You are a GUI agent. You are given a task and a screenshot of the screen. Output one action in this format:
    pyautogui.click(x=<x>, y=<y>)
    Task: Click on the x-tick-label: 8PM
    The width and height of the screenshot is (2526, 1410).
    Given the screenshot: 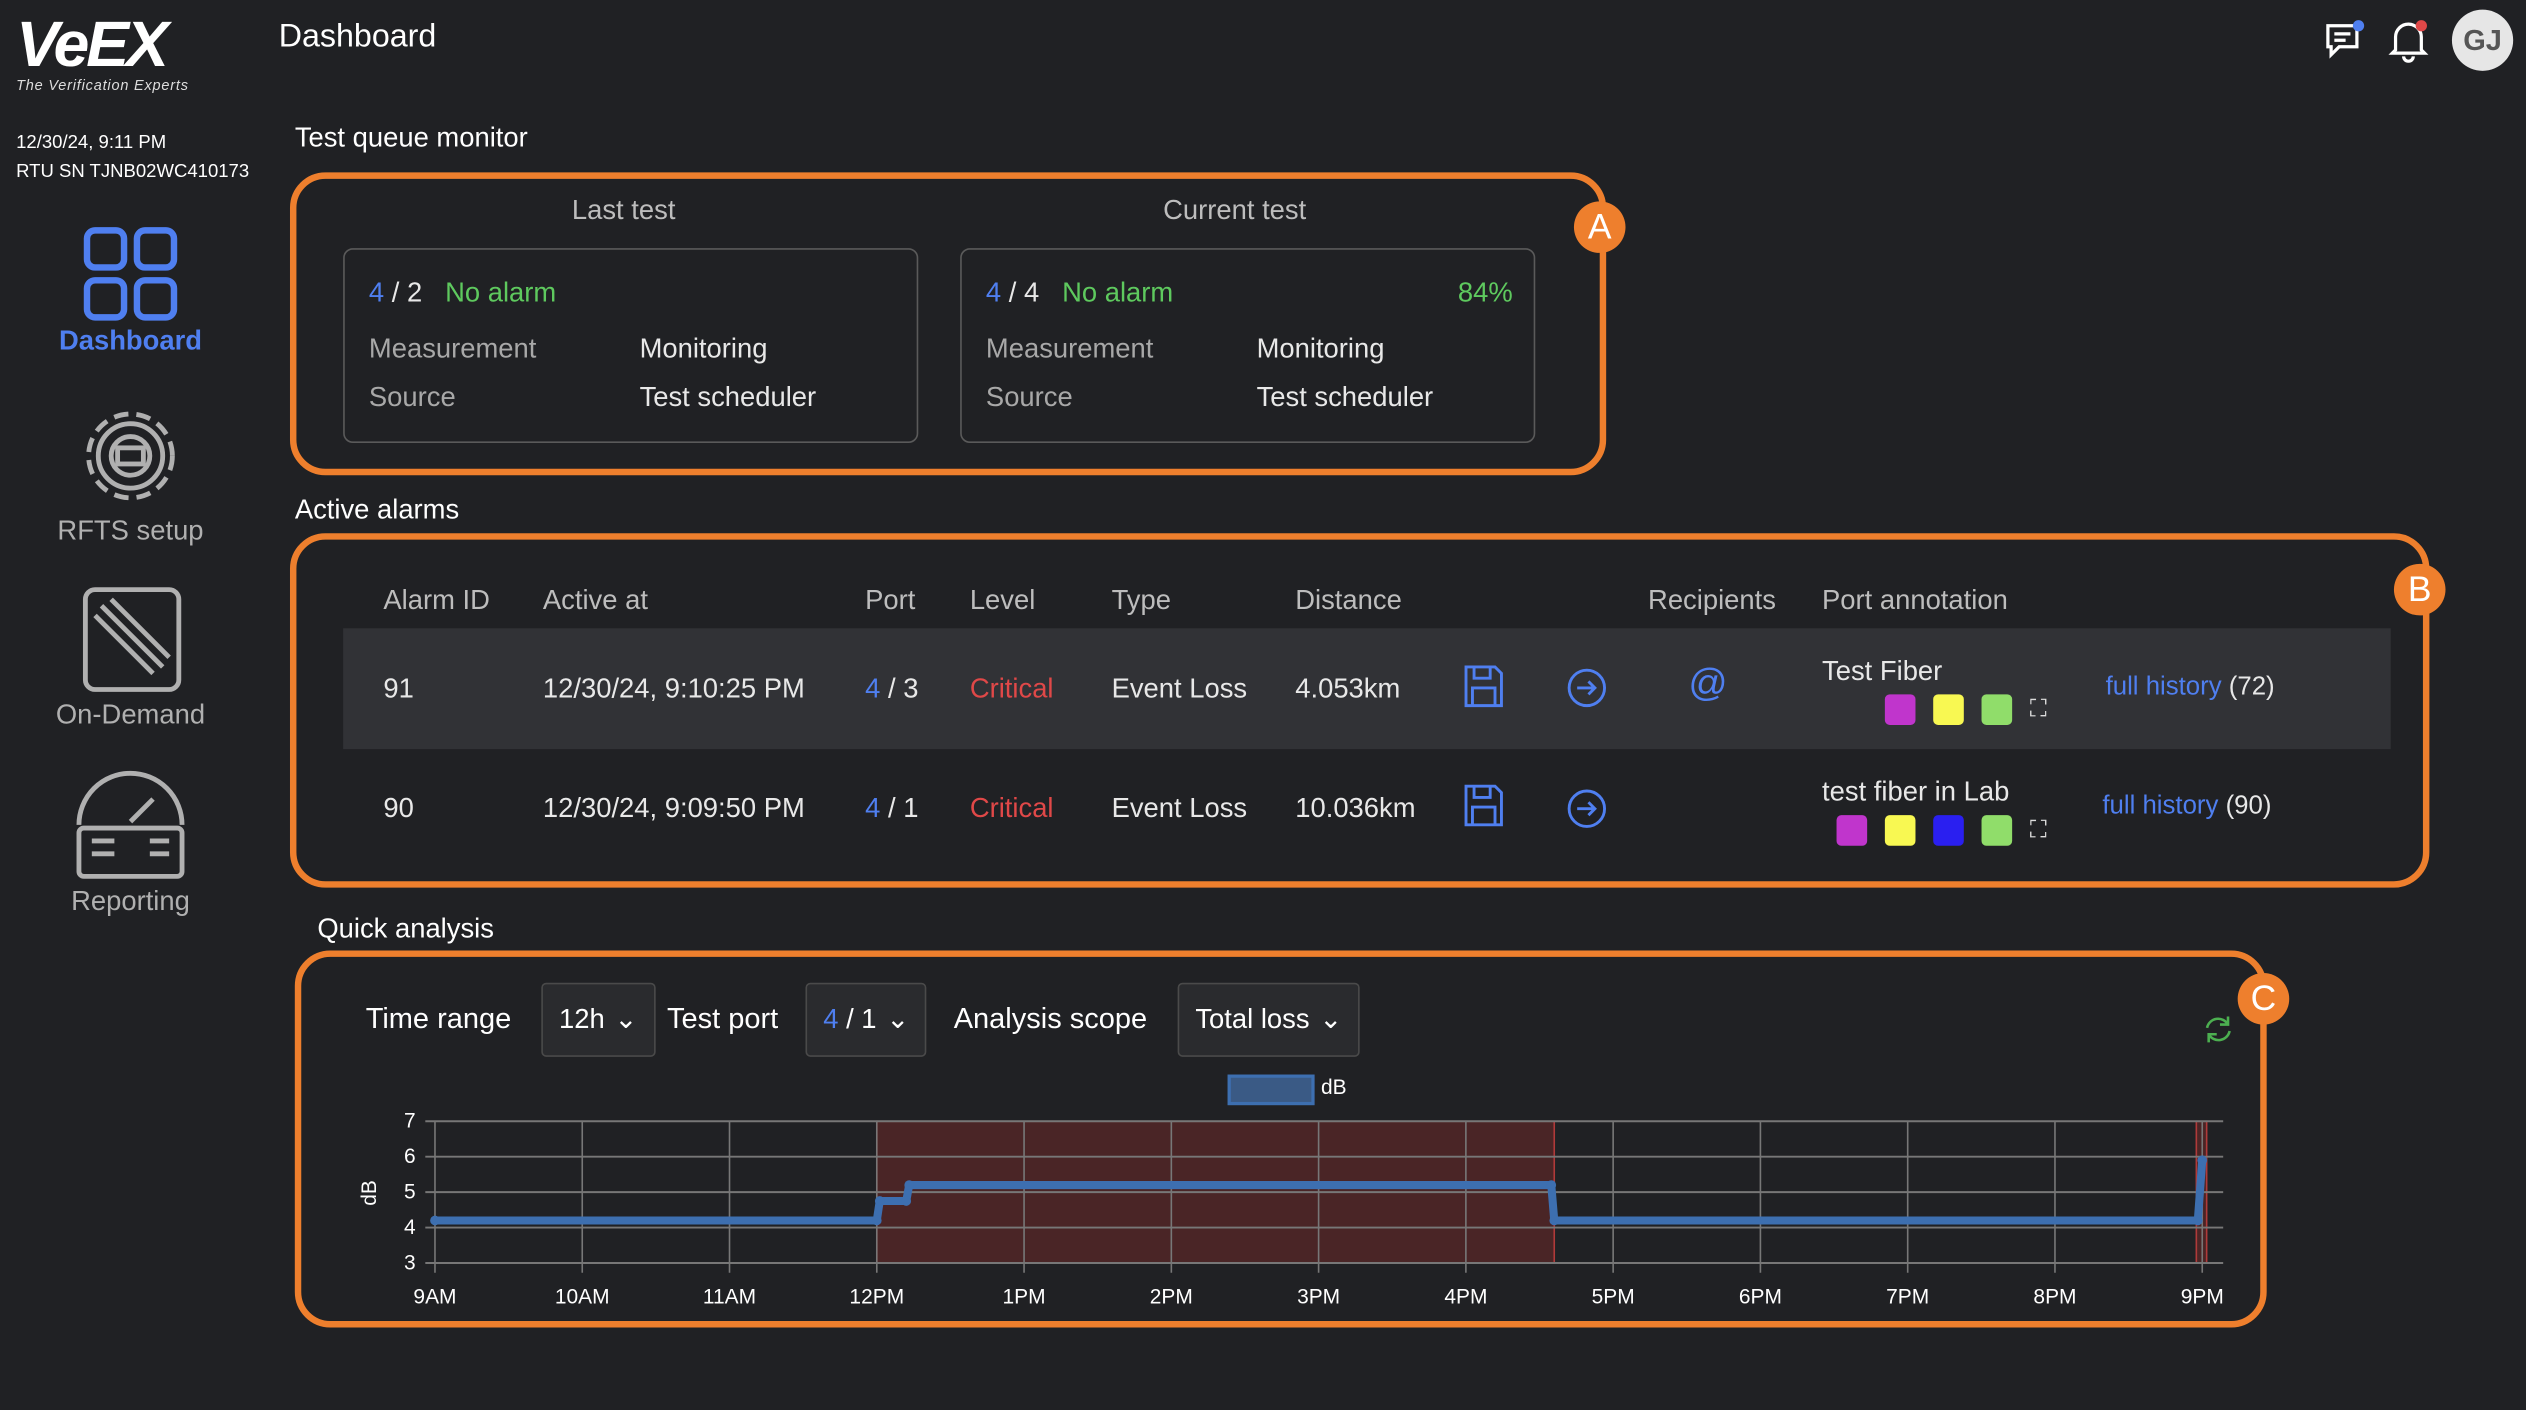 What is the action you would take?
    pyautogui.click(x=2055, y=1296)
    